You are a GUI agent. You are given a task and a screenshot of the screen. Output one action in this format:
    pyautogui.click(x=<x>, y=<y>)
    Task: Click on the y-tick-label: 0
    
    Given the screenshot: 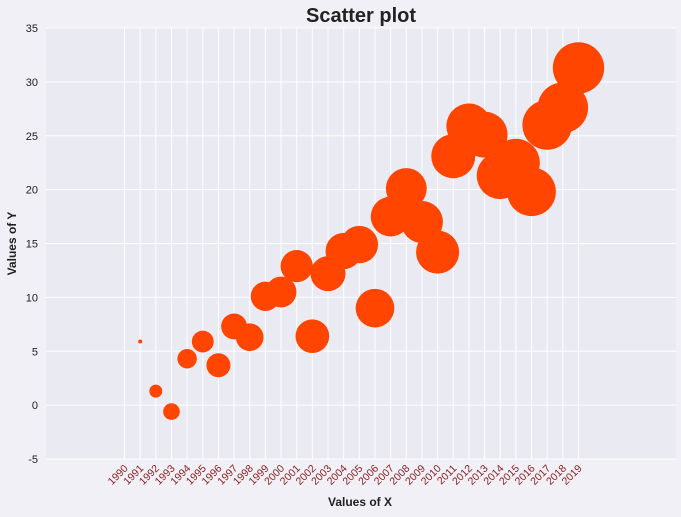 What is the action you would take?
    pyautogui.click(x=35, y=406)
    